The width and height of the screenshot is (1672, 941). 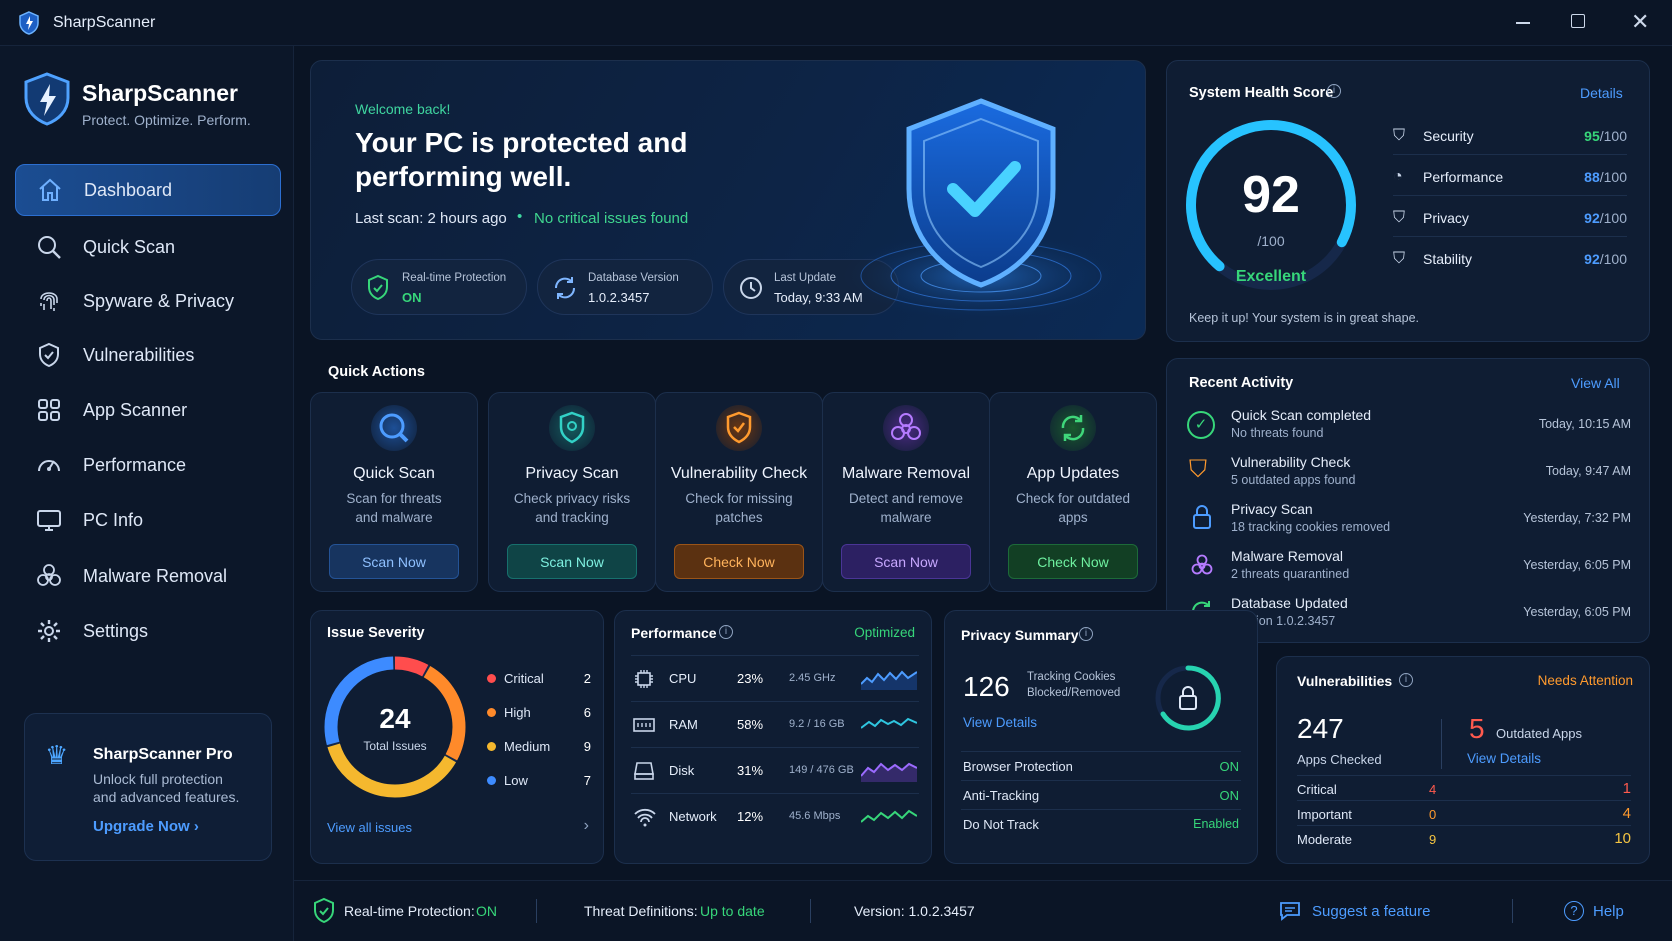 I want to click on vulns-row-important: Important 0 4, so click(x=1464, y=812).